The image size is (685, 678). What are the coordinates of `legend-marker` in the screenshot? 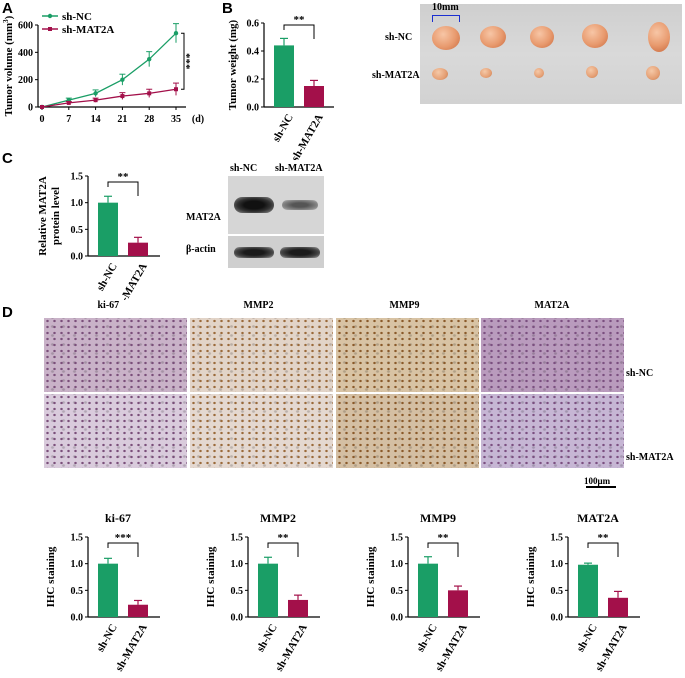 It's located at (50, 29).